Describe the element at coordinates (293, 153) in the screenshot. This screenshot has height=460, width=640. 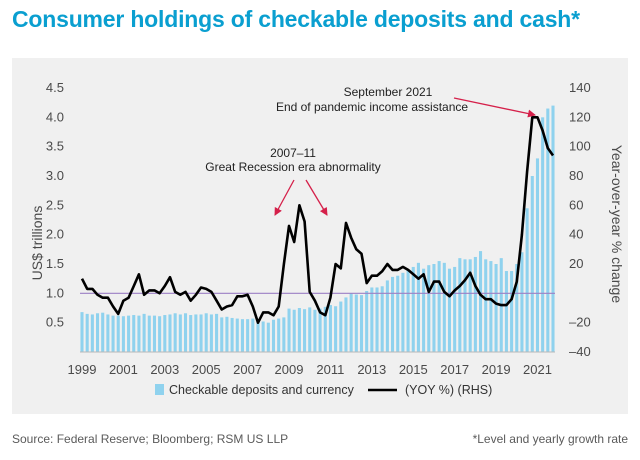
I see `annotation-recession-line1: 2007–11` at that location.